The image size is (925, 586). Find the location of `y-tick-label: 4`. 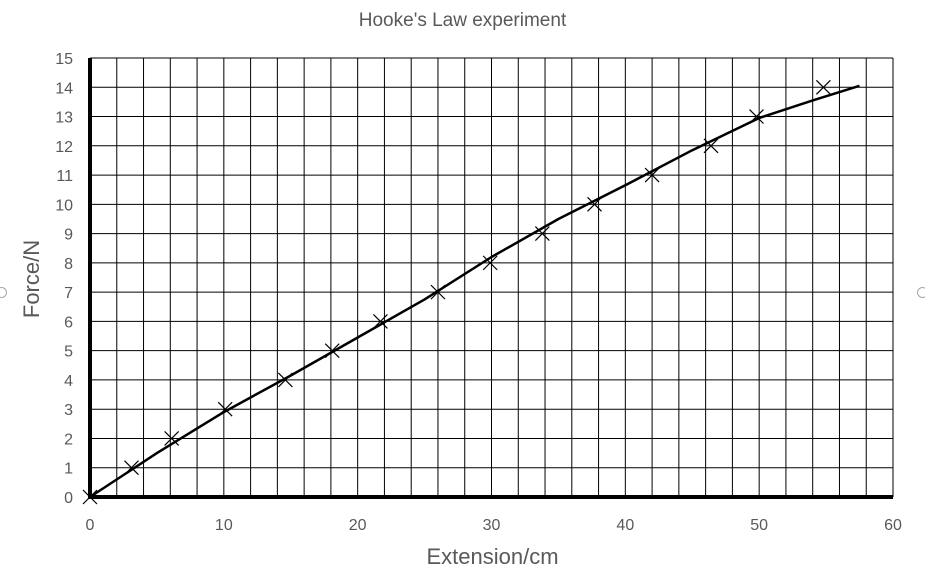

y-tick-label: 4 is located at coordinates (68, 381).